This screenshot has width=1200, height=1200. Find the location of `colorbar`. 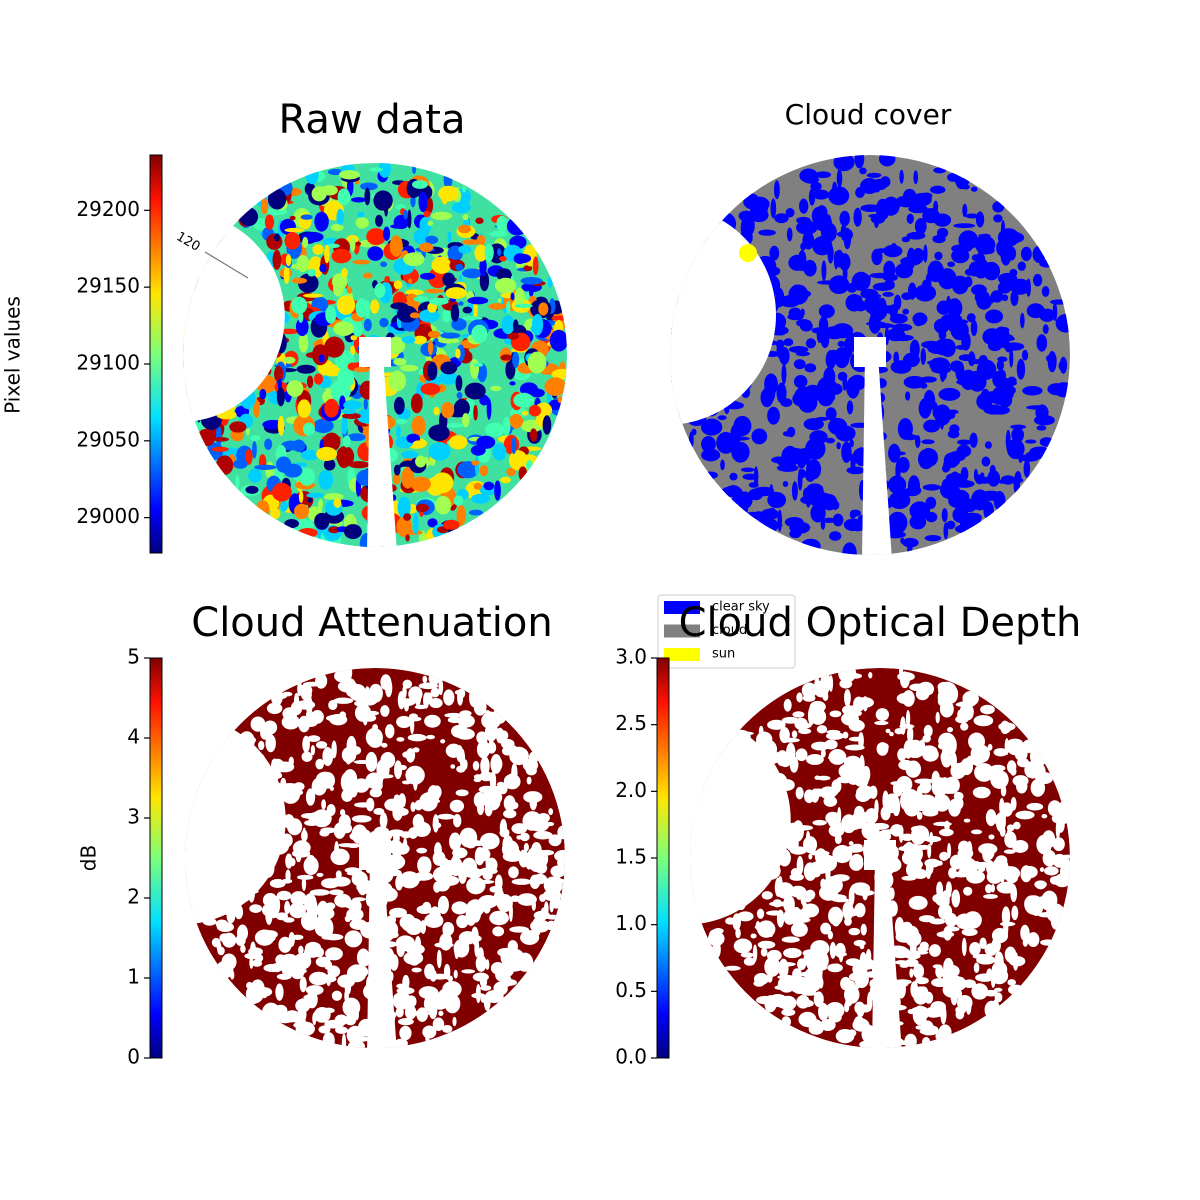

colorbar is located at coordinates (663, 858).